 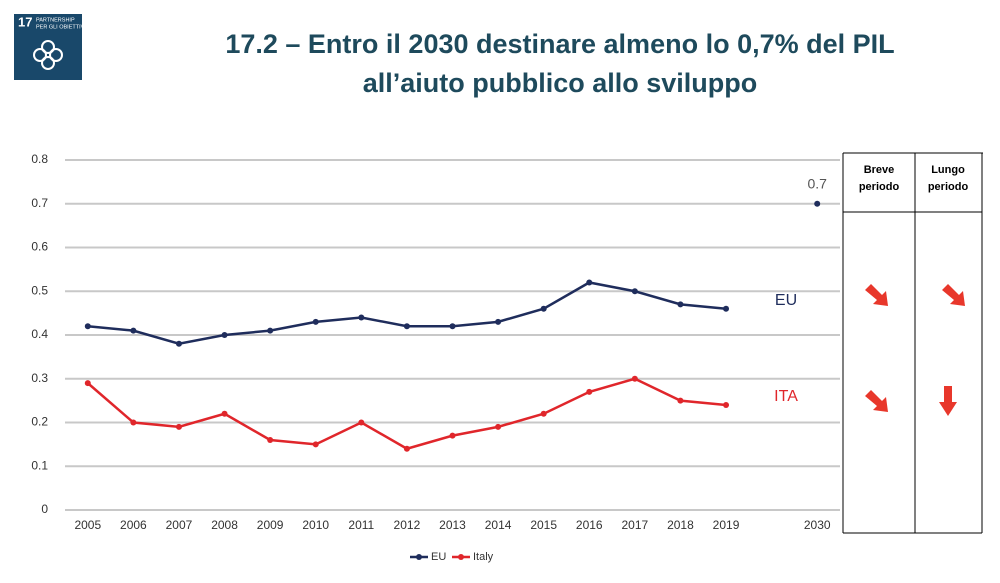 What do you see at coordinates (39, 247) in the screenshot?
I see `y-tick-label: 0.6` at bounding box center [39, 247].